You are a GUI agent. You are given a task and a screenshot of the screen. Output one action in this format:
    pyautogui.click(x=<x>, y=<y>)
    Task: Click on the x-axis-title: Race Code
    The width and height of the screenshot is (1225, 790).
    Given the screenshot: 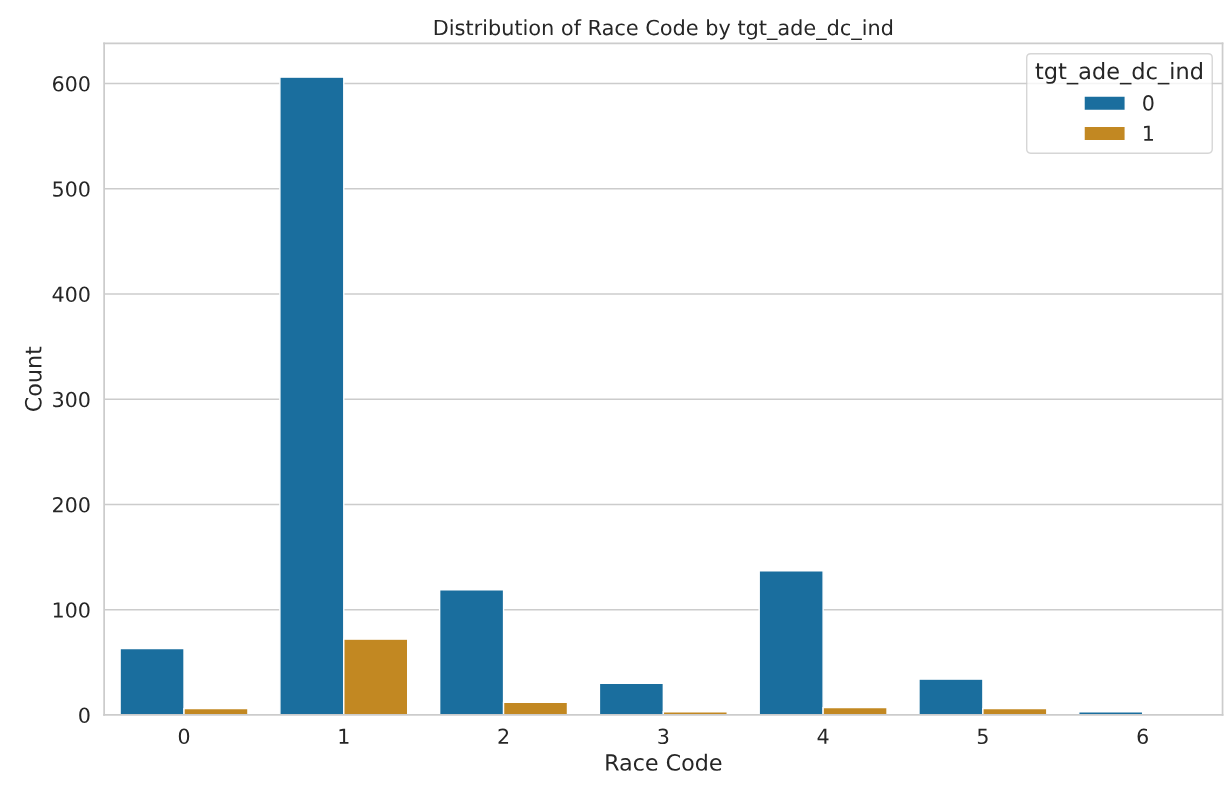 What is the action you would take?
    pyautogui.click(x=664, y=762)
    